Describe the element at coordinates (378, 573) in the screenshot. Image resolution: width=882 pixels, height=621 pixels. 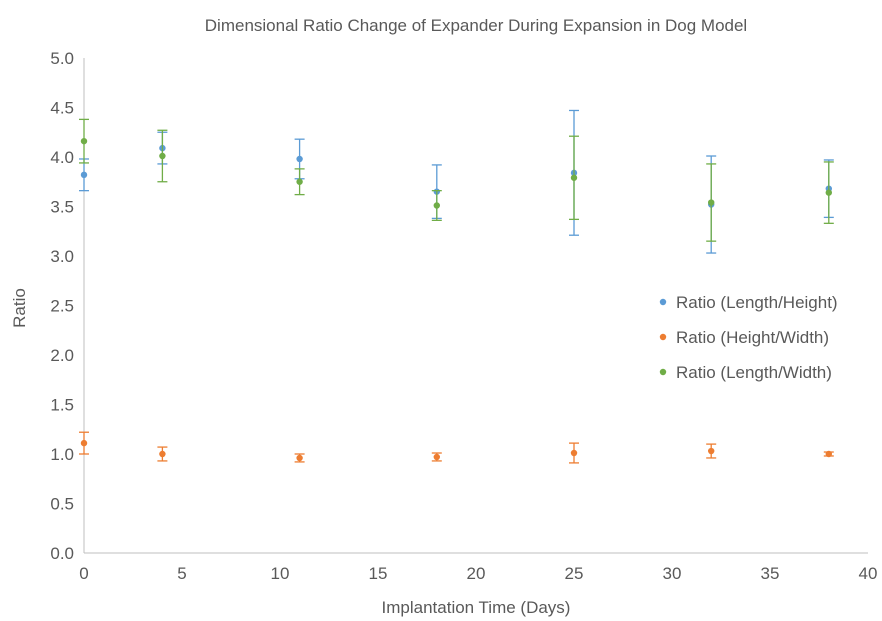
I see `x-tick-label: 15` at that location.